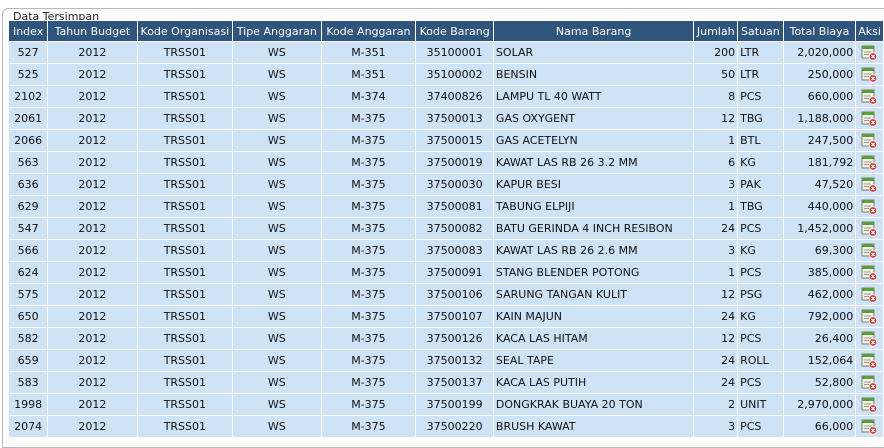 The image size is (884, 448). What do you see at coordinates (819, 382) in the screenshot?
I see `cell-total-biaya: 52,800` at bounding box center [819, 382].